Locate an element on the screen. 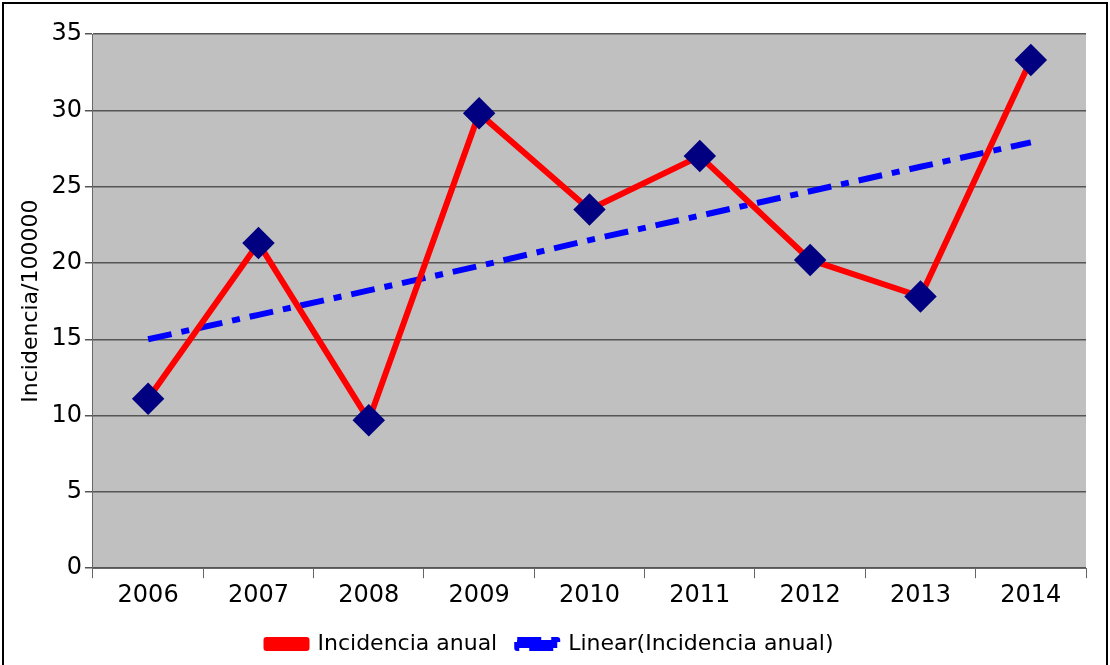 This screenshot has height=665, width=1110. y-tick-label: 10 is located at coordinates (66, 413).